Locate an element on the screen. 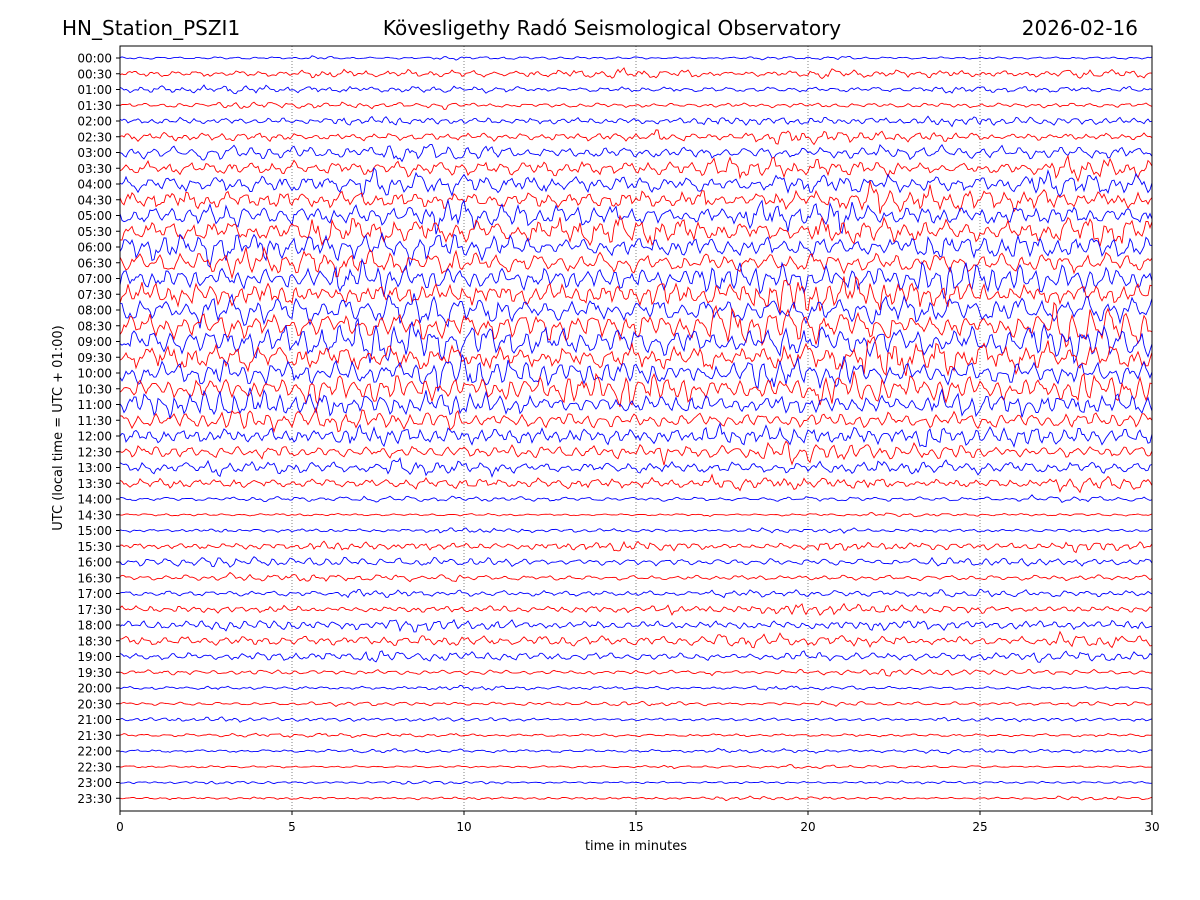 The image size is (1200, 900). y-tick-label: 21:30 is located at coordinates (94, 736).